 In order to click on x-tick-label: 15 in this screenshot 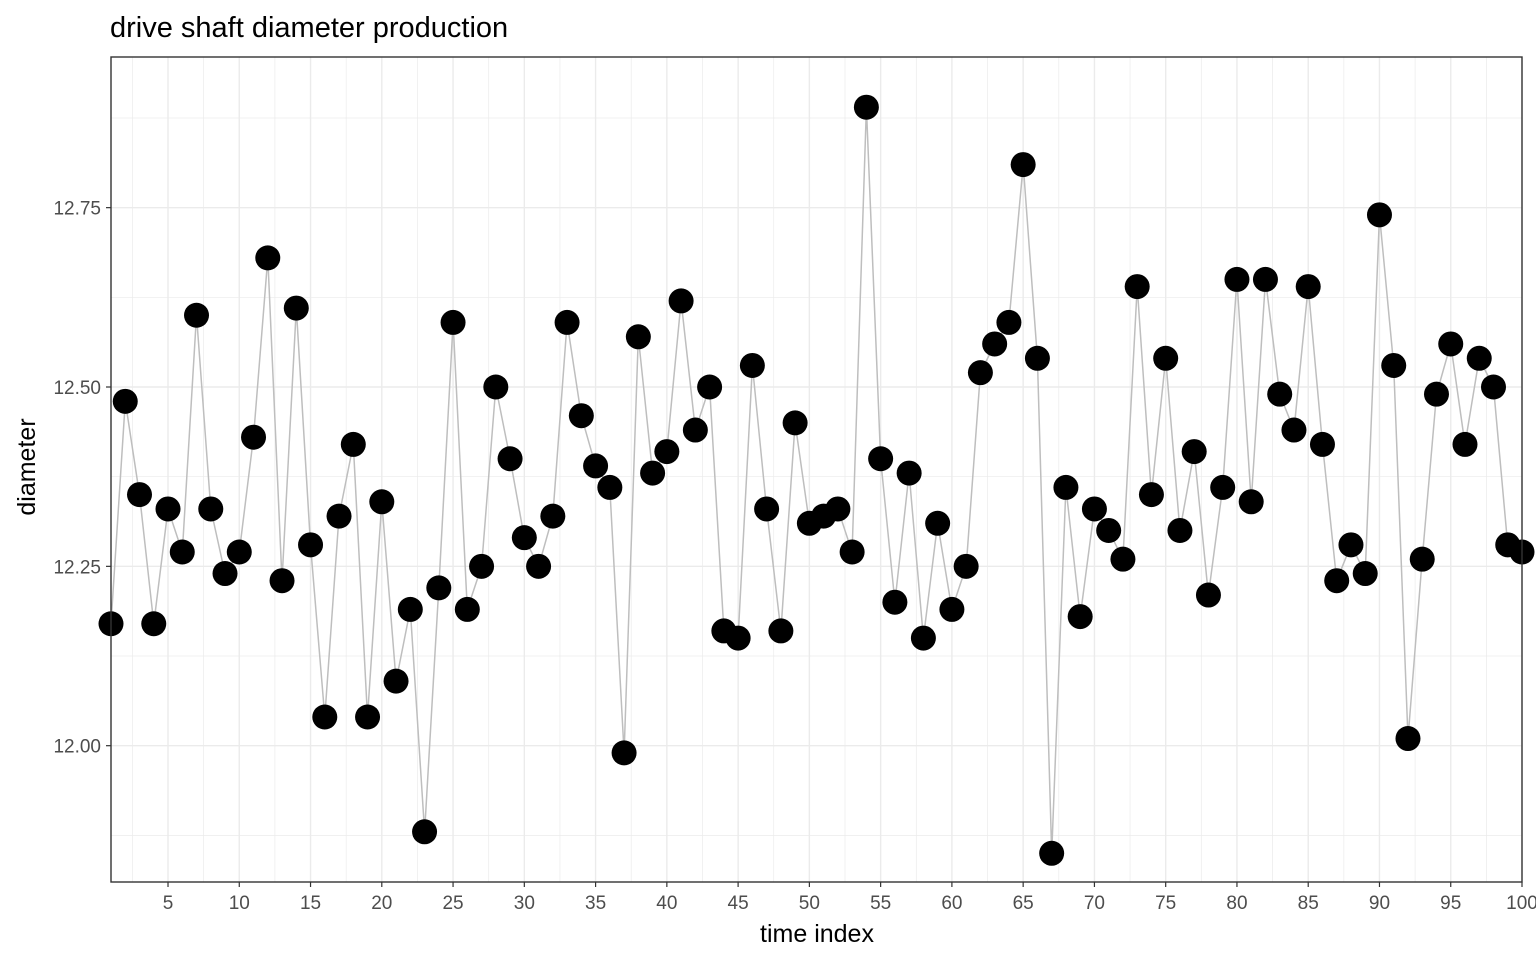, I will do `click(310, 903)`.